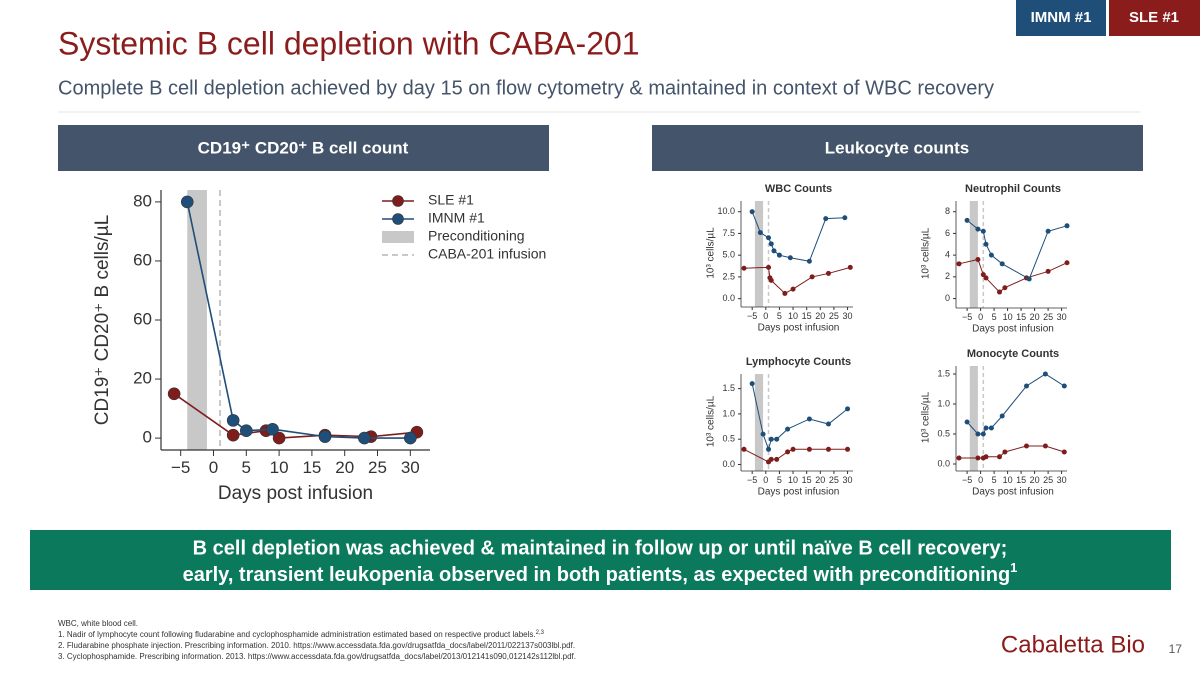  I want to click on tag: SLE #1, so click(1154, 17).